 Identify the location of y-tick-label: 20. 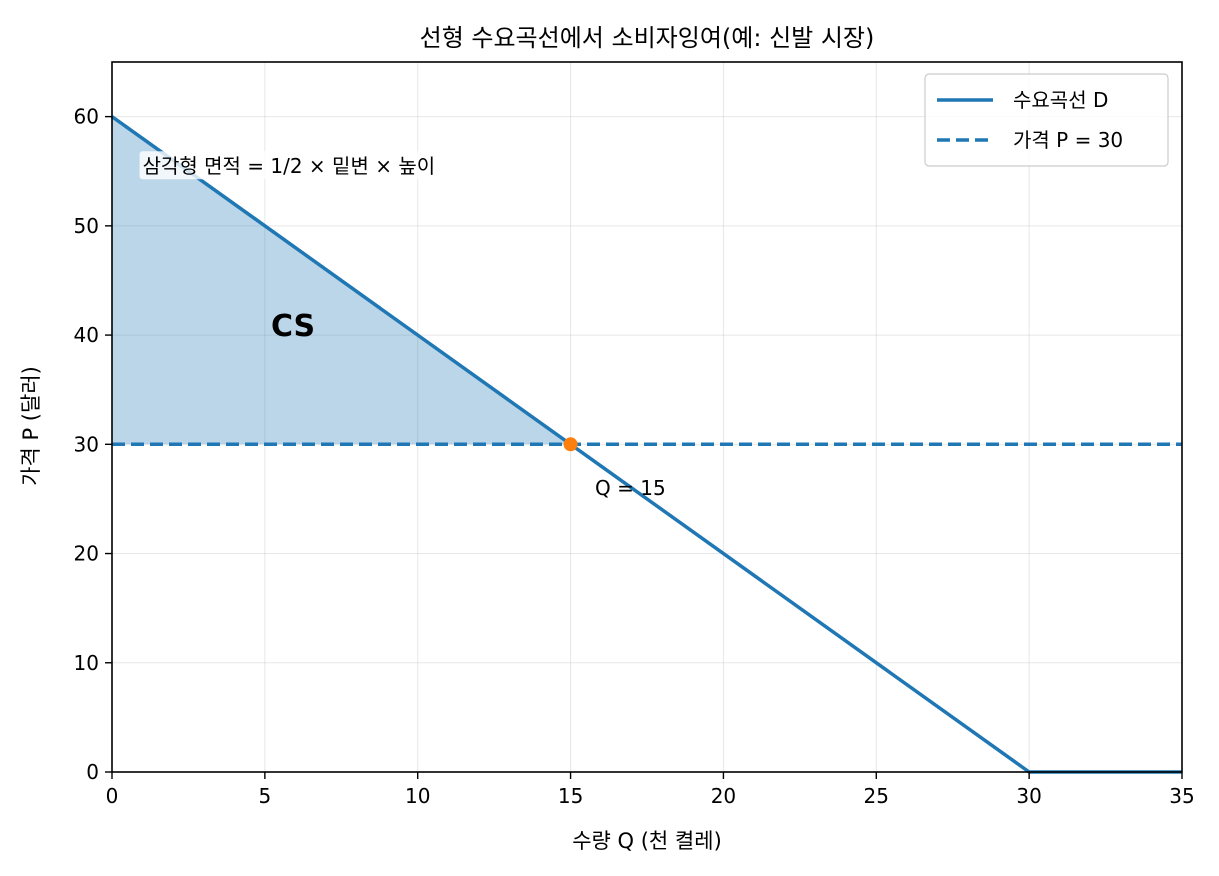
(86, 554).